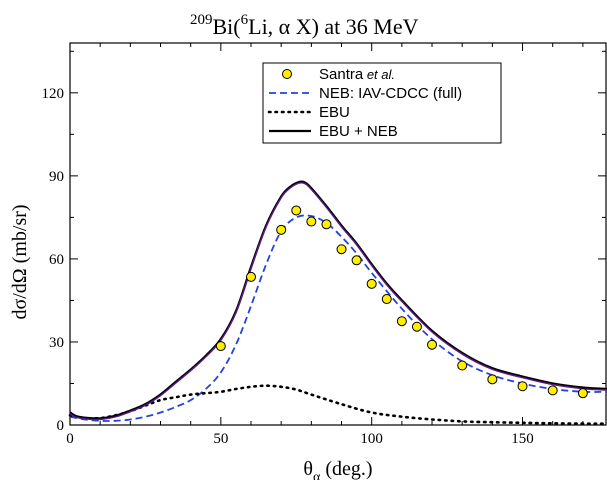  I want to click on chart-title: 209Bi(6Li, α X) at 36 MeV, so click(304, 25).